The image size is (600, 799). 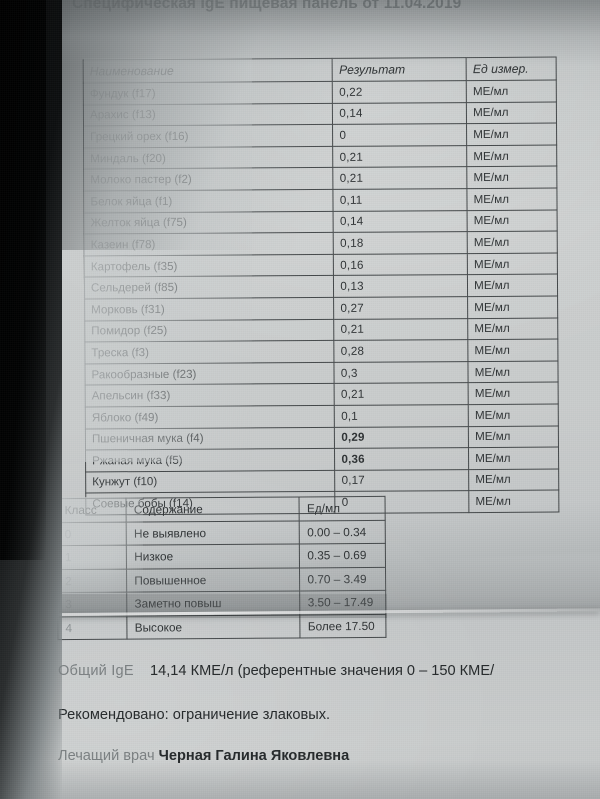 What do you see at coordinates (208, 93) in the screenshot?
I see `cell-name: Фундук (f17)` at bounding box center [208, 93].